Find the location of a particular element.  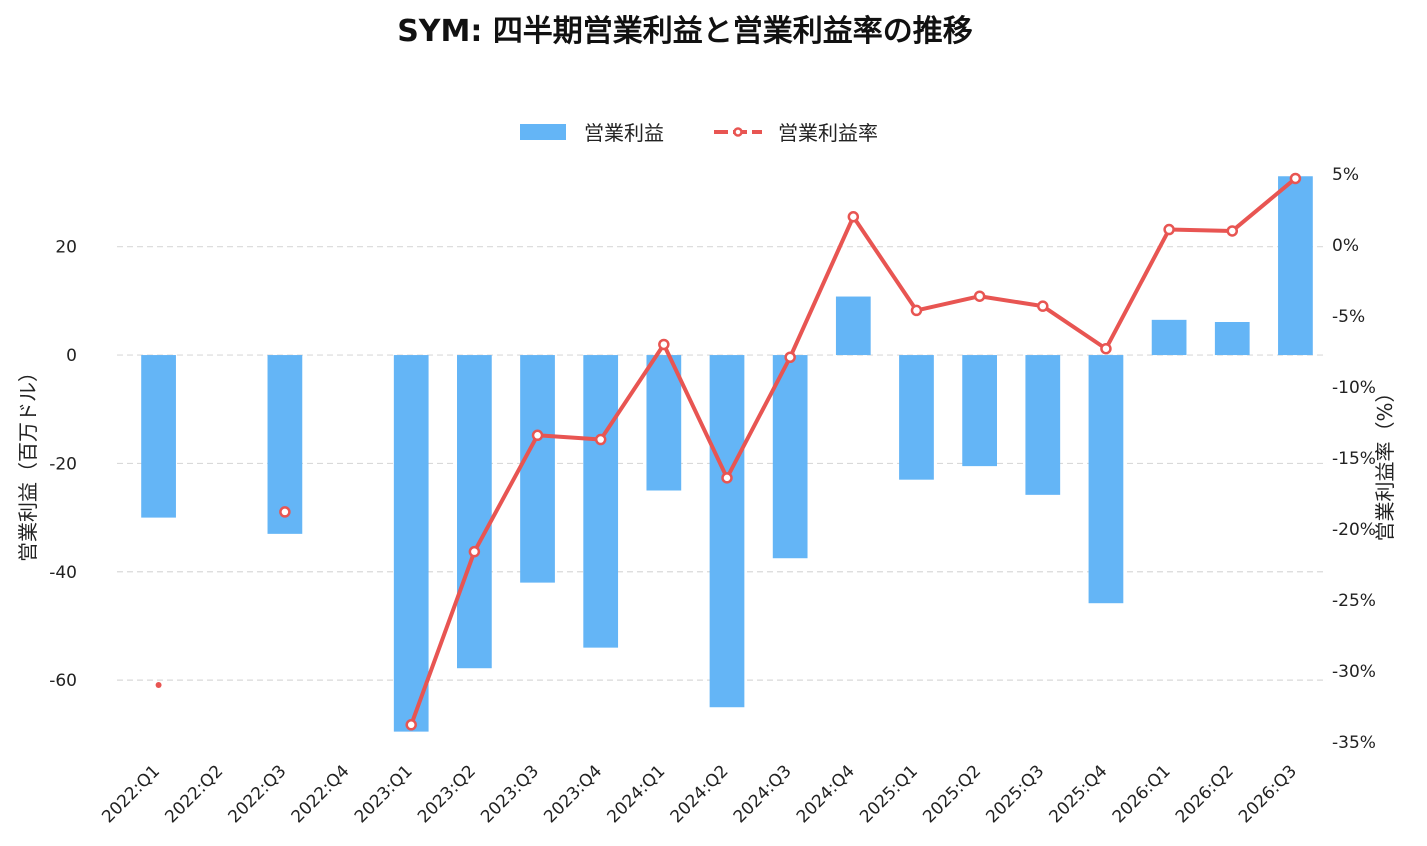

y-tick-label-left: -20 is located at coordinates (63, 464).